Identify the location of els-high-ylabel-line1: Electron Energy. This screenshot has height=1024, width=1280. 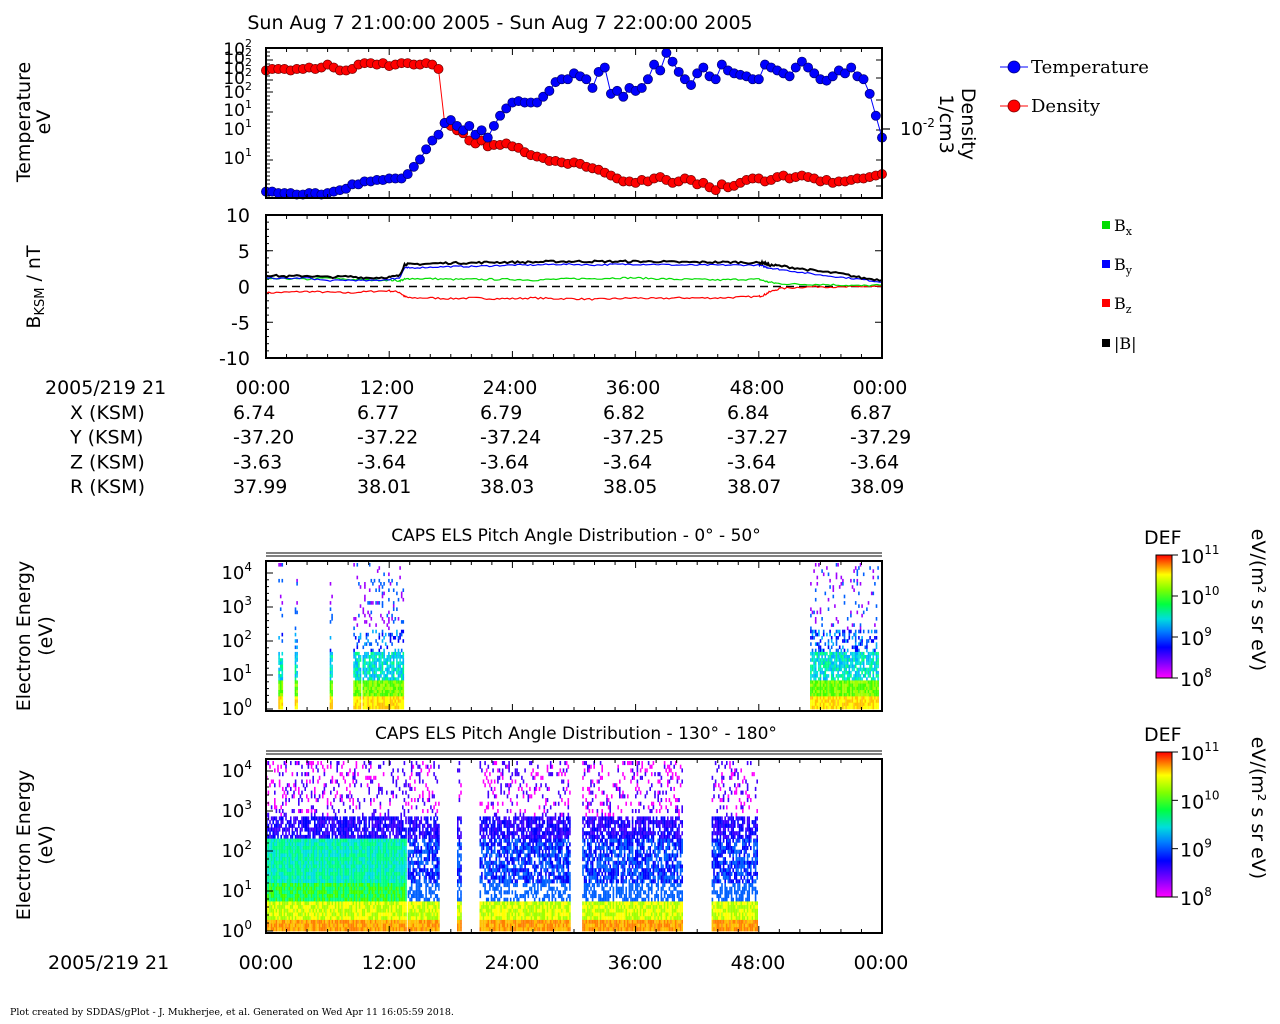
(24, 845).